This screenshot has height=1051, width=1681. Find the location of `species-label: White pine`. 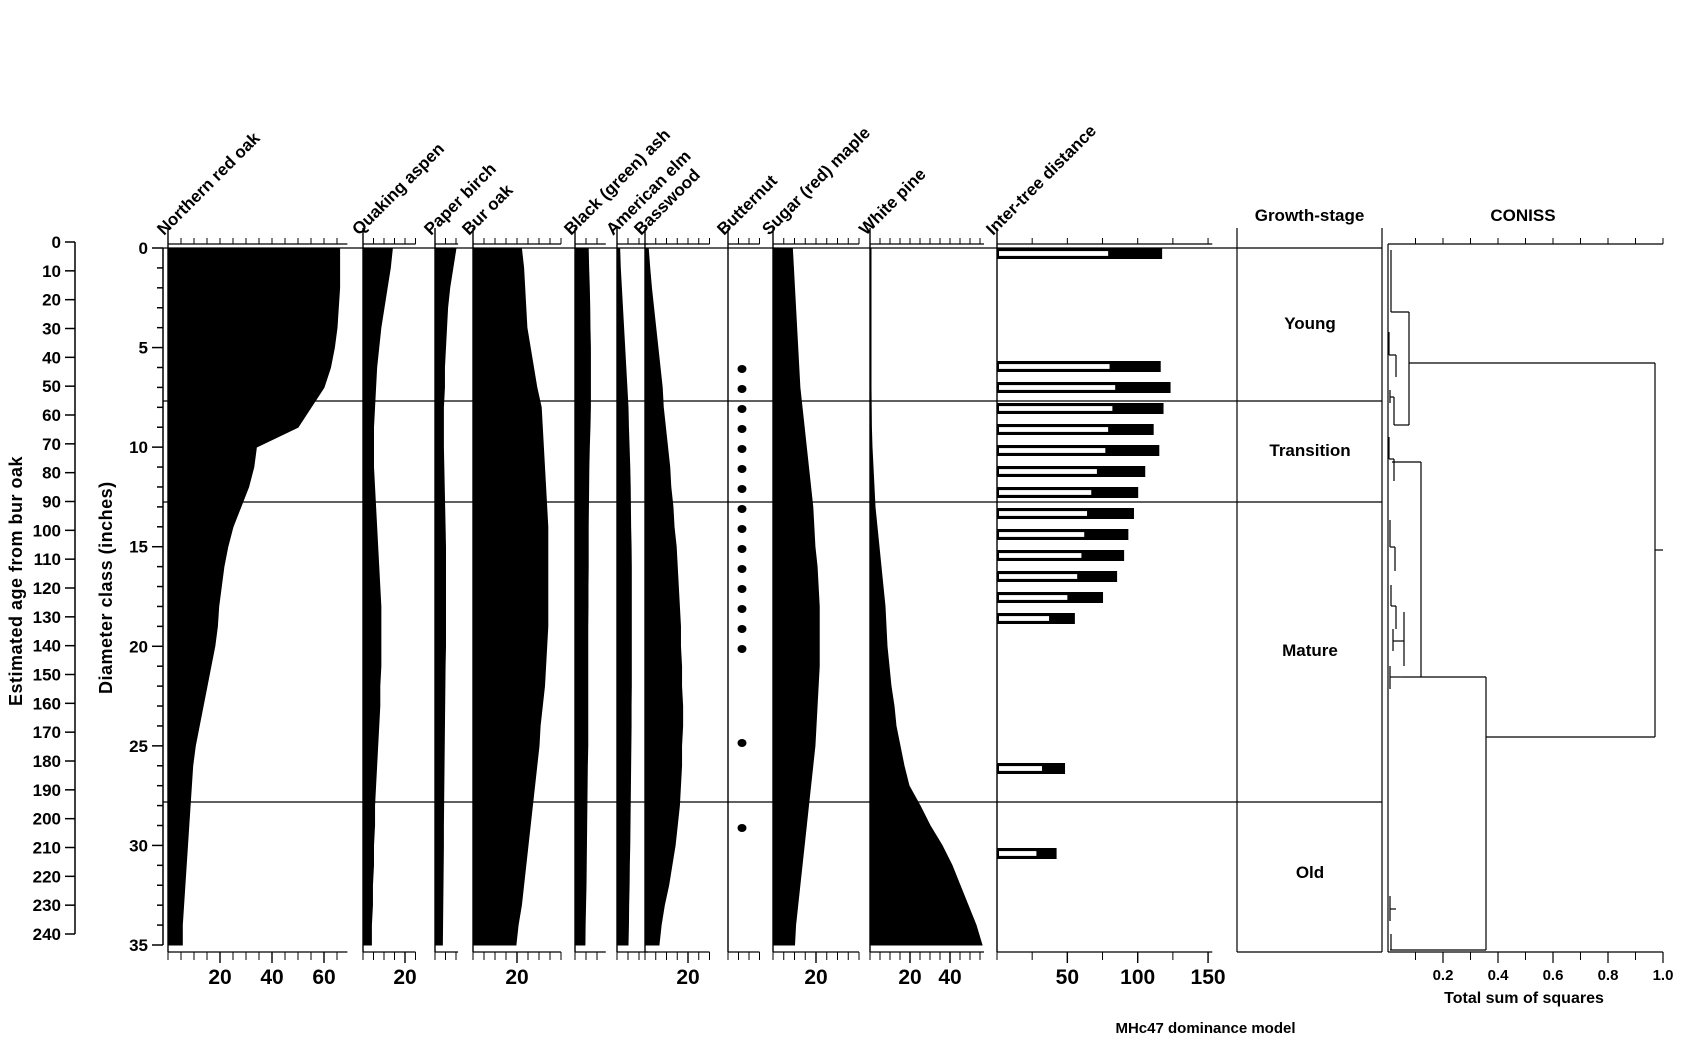

species-label: White pine is located at coordinates (892, 202).